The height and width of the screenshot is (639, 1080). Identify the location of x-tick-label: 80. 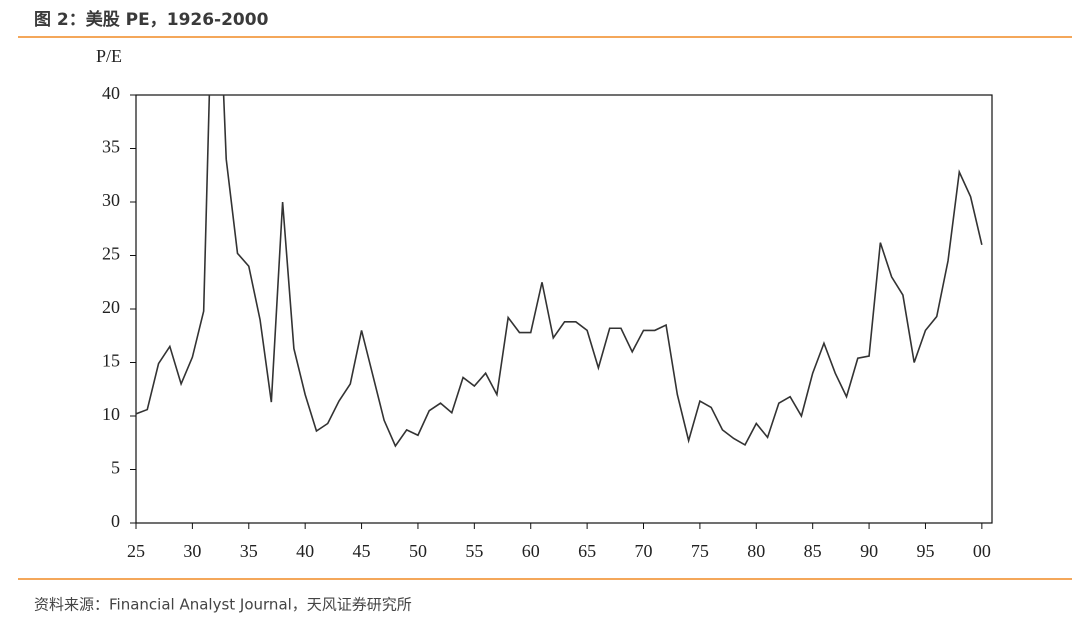
(756, 551).